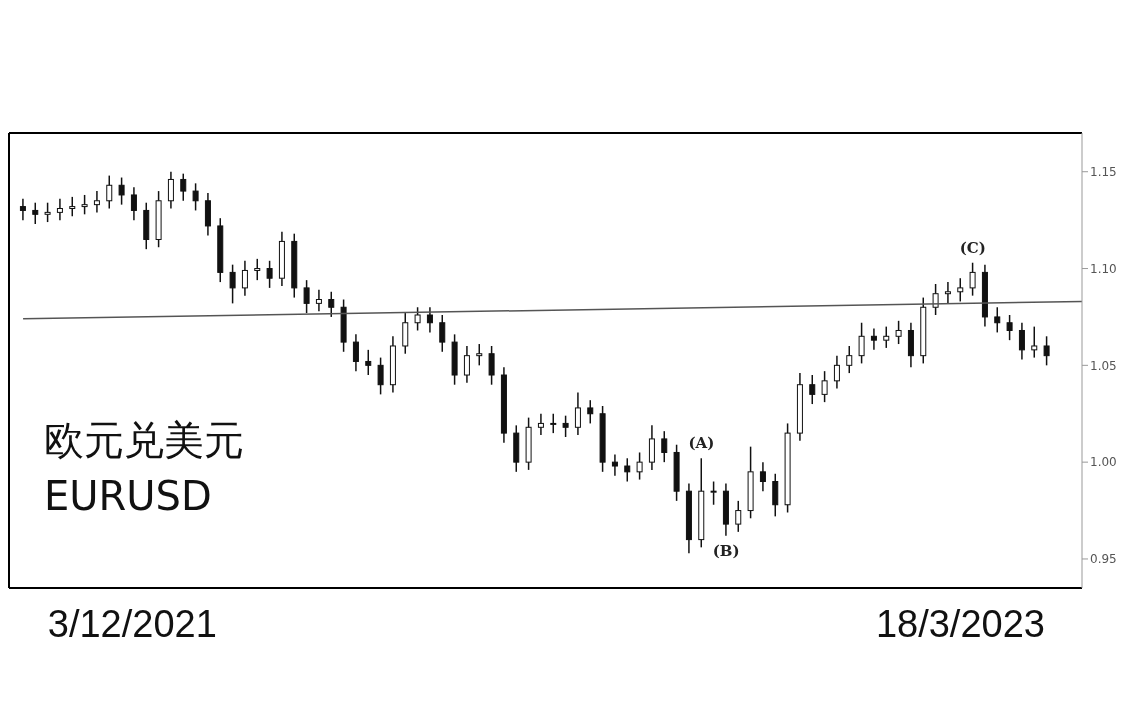 This screenshot has width=1140, height=712. What do you see at coordinates (128, 496) in the screenshot?
I see `text: EURUSD` at bounding box center [128, 496].